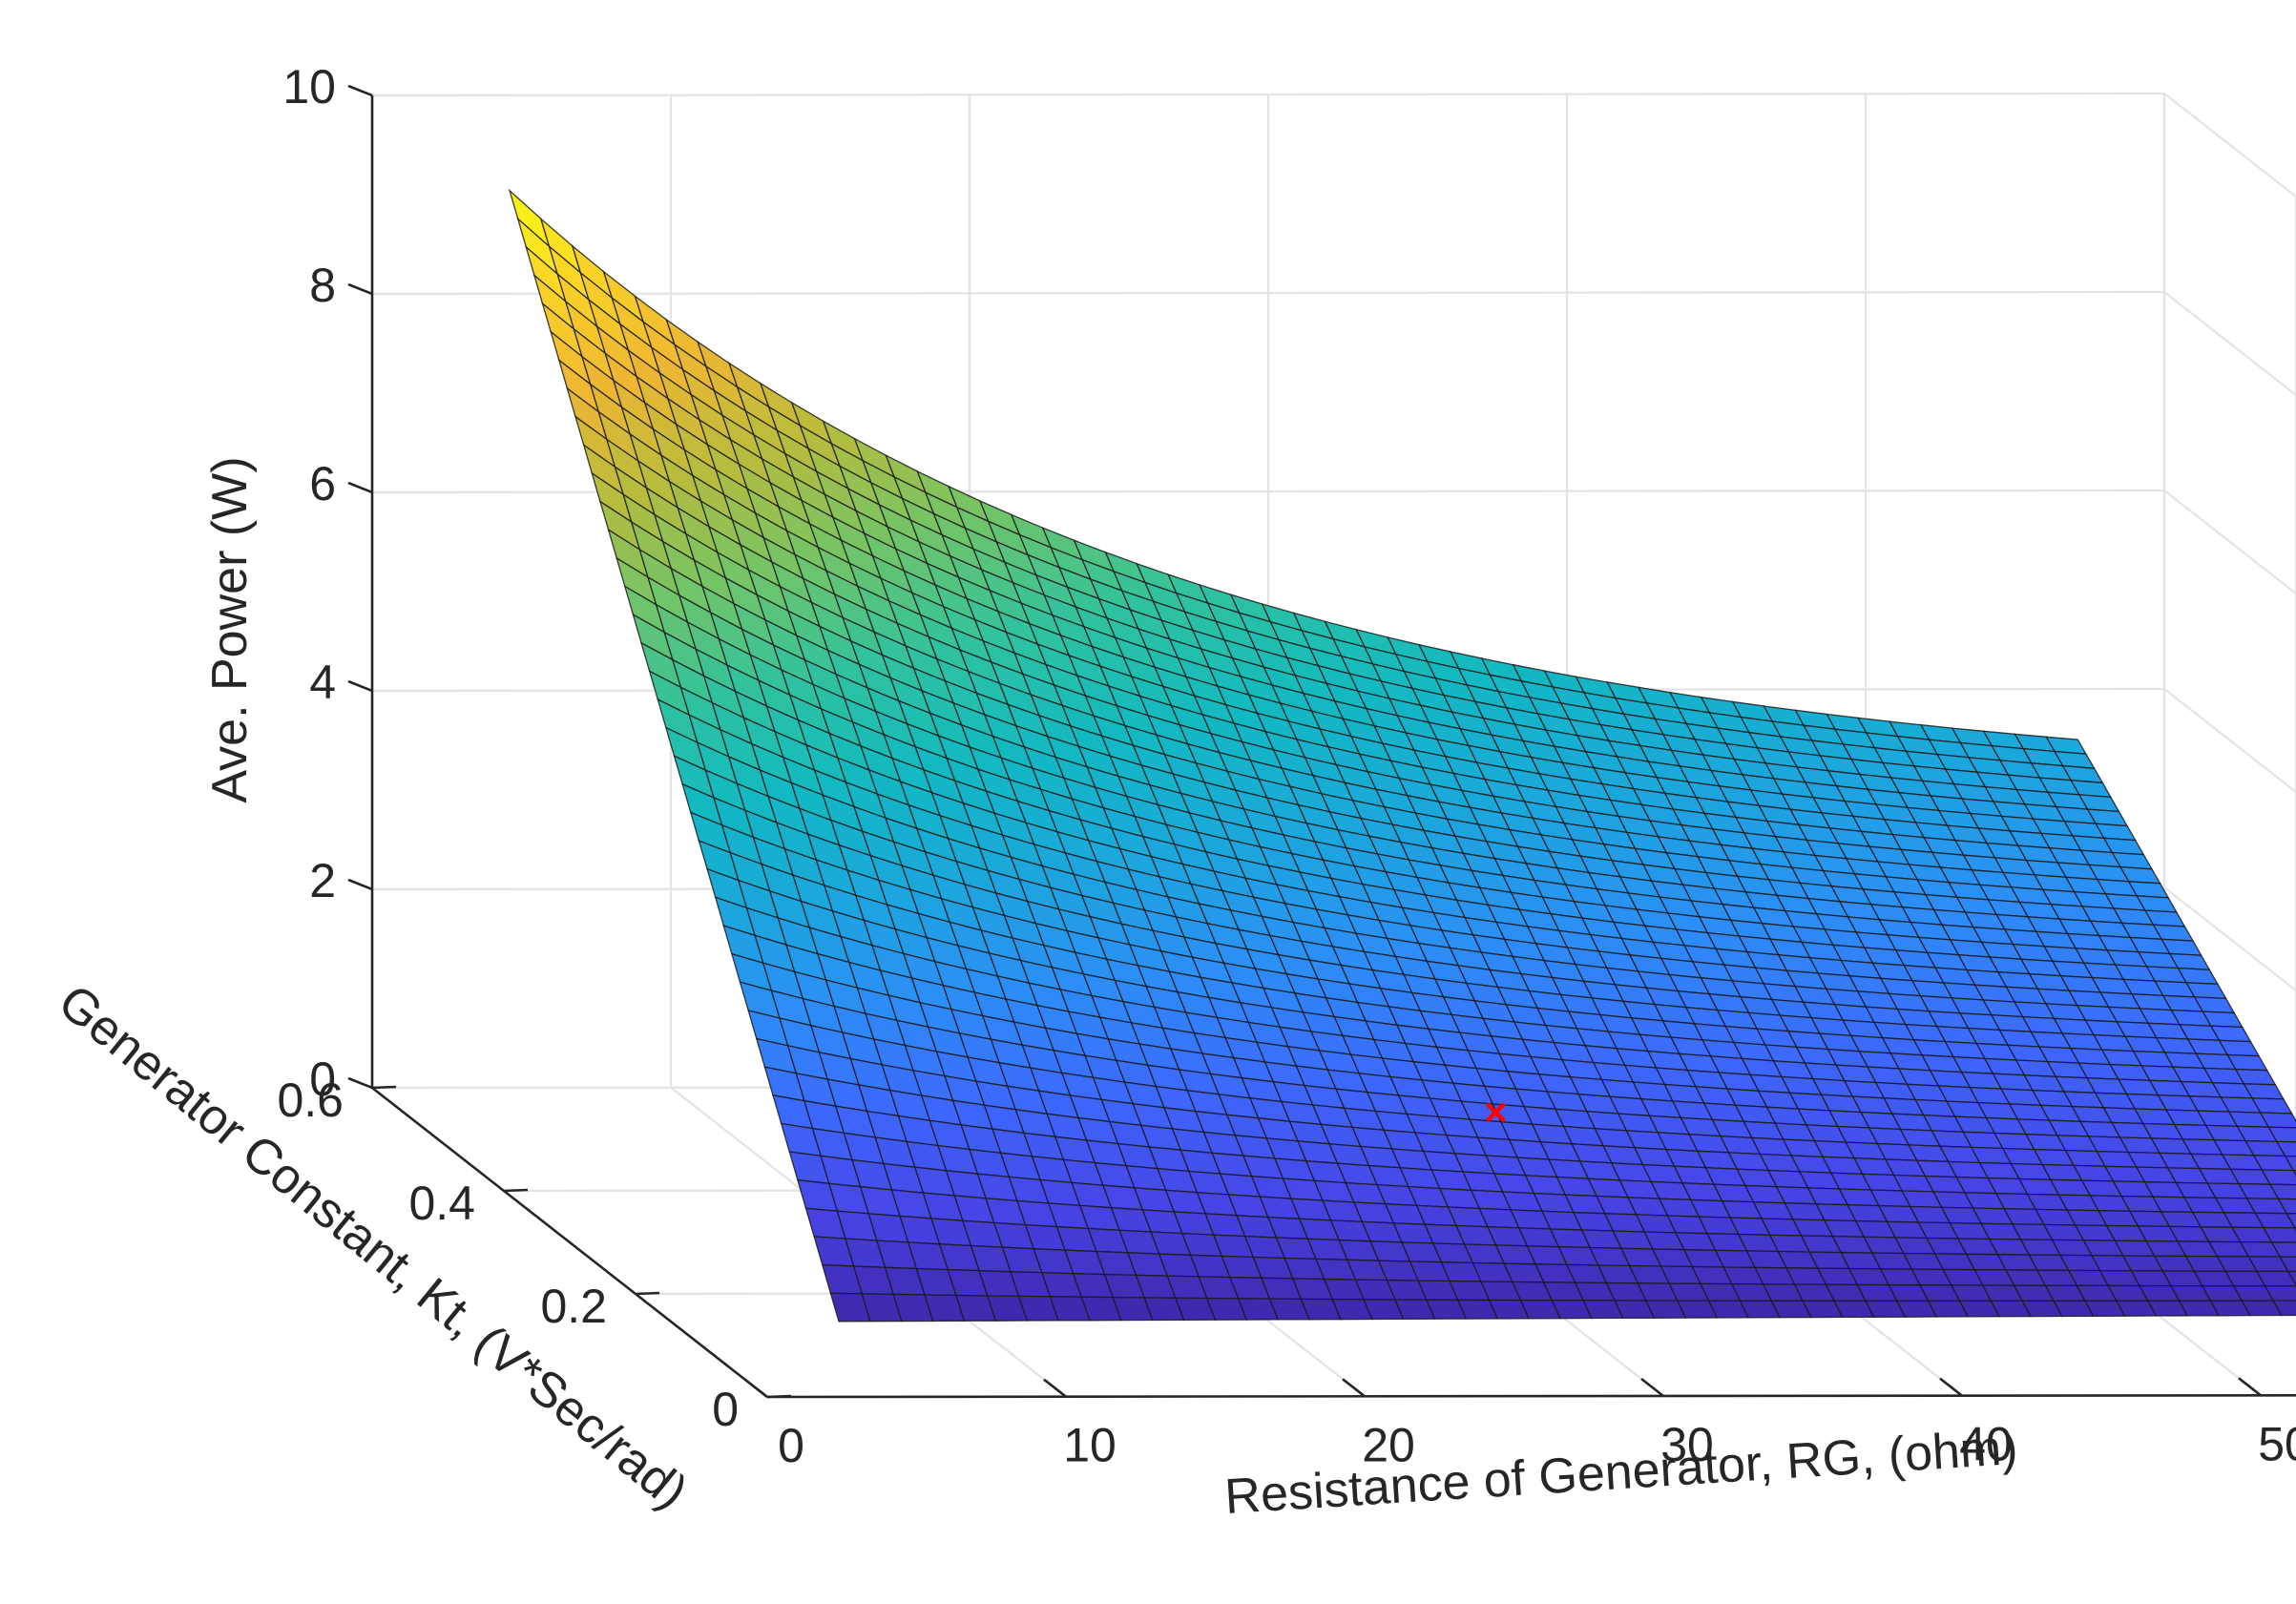 Image resolution: width=2296 pixels, height=1604 pixels. Describe the element at coordinates (570, 1242) in the screenshot. I see `y-axis-line` at that location.